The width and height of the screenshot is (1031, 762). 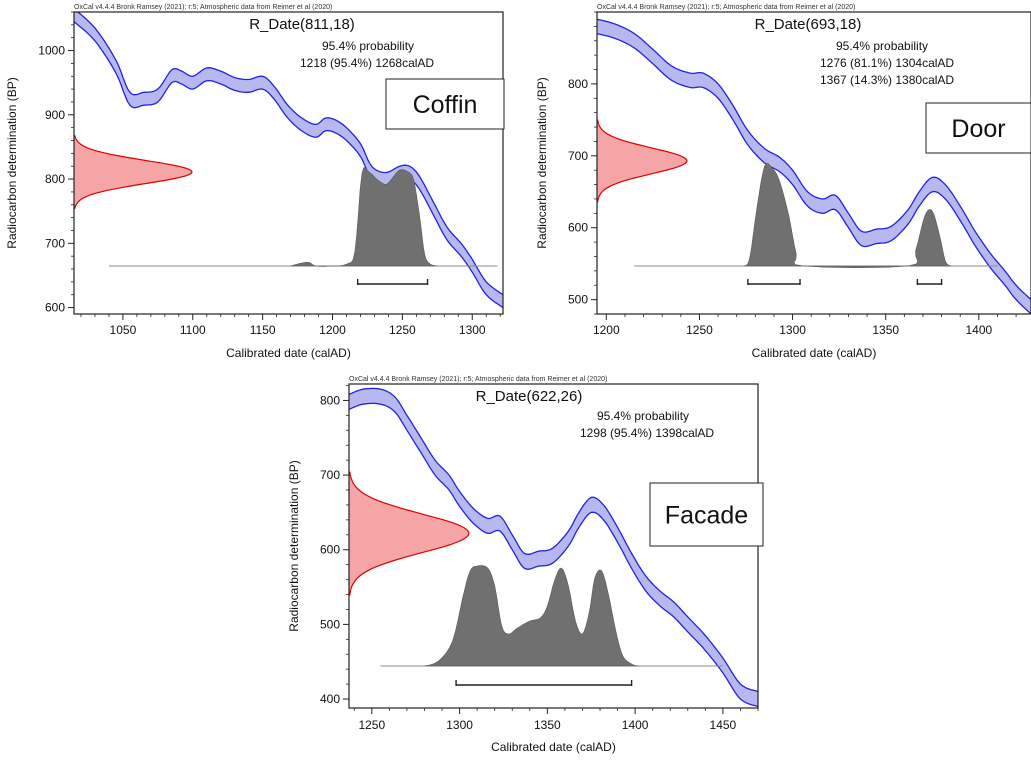 What do you see at coordinates (302, 24) in the screenshot?
I see `date-title: R_Date(811,18)` at bounding box center [302, 24].